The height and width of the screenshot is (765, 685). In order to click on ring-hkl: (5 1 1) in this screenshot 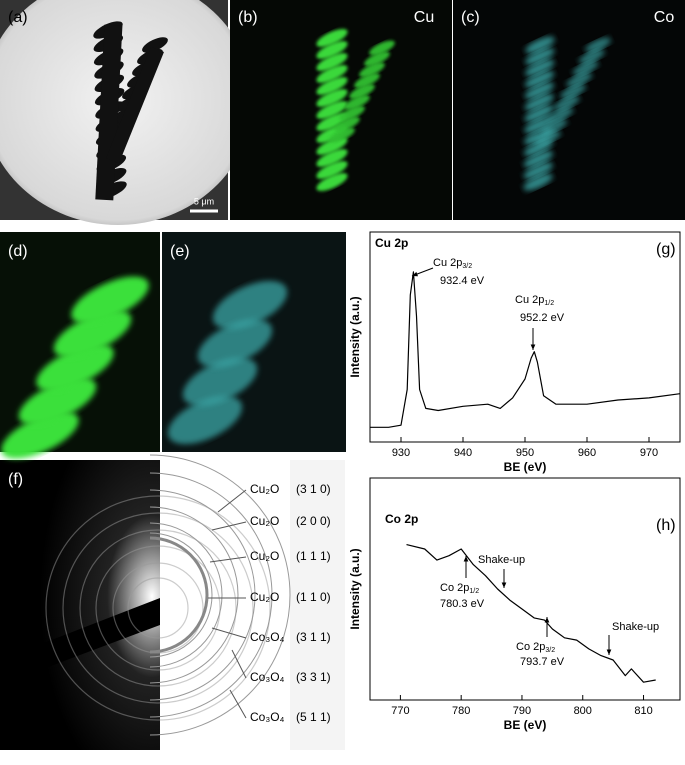, I will do `click(313, 717)`.